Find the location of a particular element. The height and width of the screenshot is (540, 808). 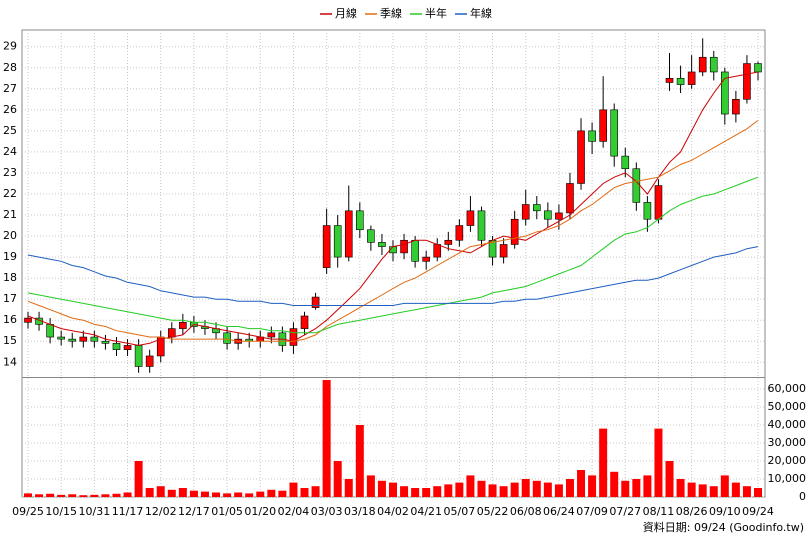

y-tick-label: 28 is located at coordinates (10, 67).